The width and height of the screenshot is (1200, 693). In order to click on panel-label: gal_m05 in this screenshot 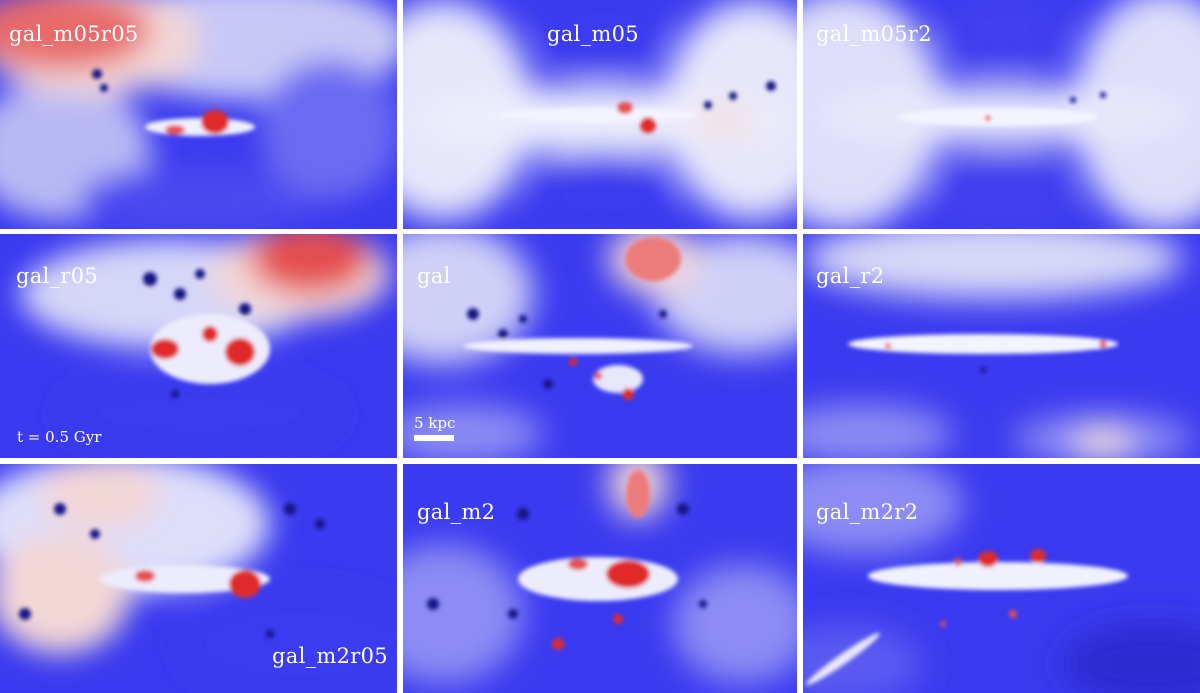, I will do `click(593, 34)`.